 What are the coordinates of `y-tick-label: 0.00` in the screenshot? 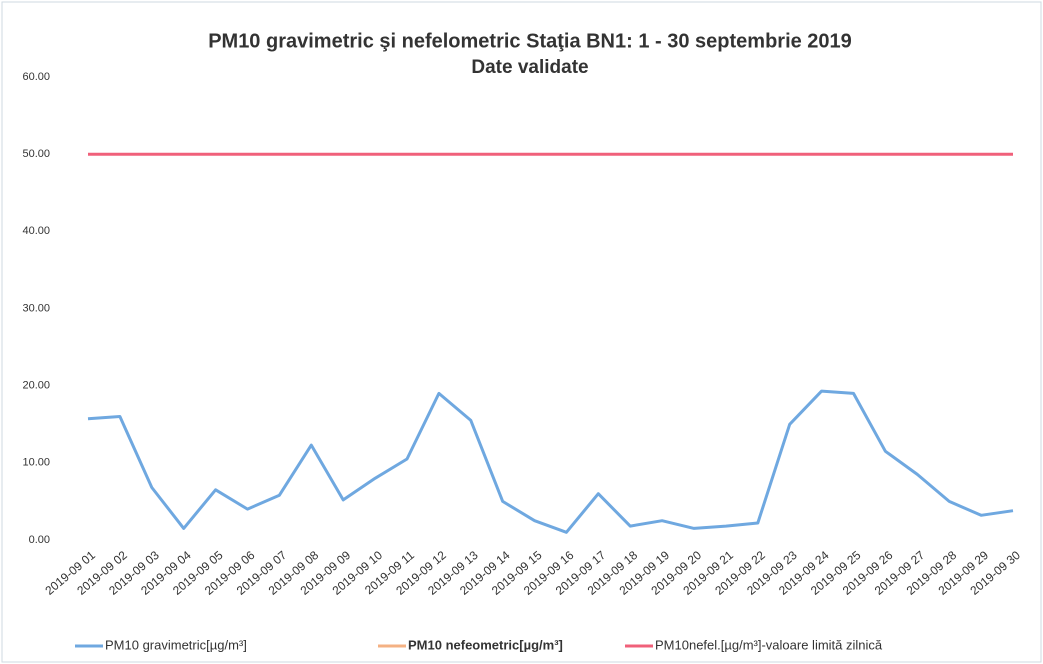 It's located at (39, 540).